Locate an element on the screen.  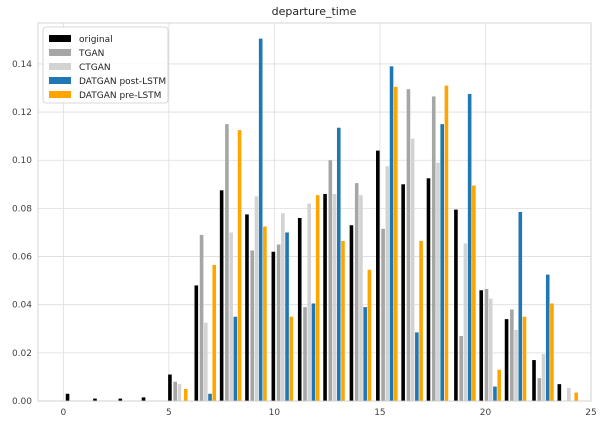
y-tick-label: 0.12 is located at coordinates (22, 113).